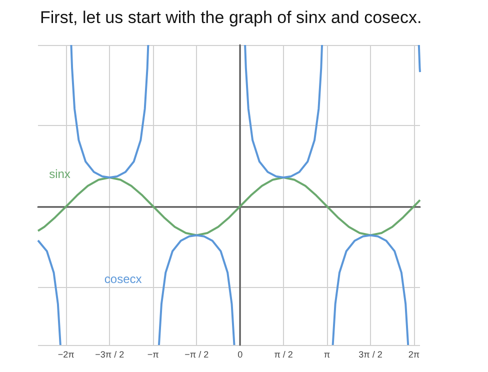 This screenshot has width=488, height=372. What do you see at coordinates (59, 174) in the screenshot?
I see `series-label: sinx` at bounding box center [59, 174].